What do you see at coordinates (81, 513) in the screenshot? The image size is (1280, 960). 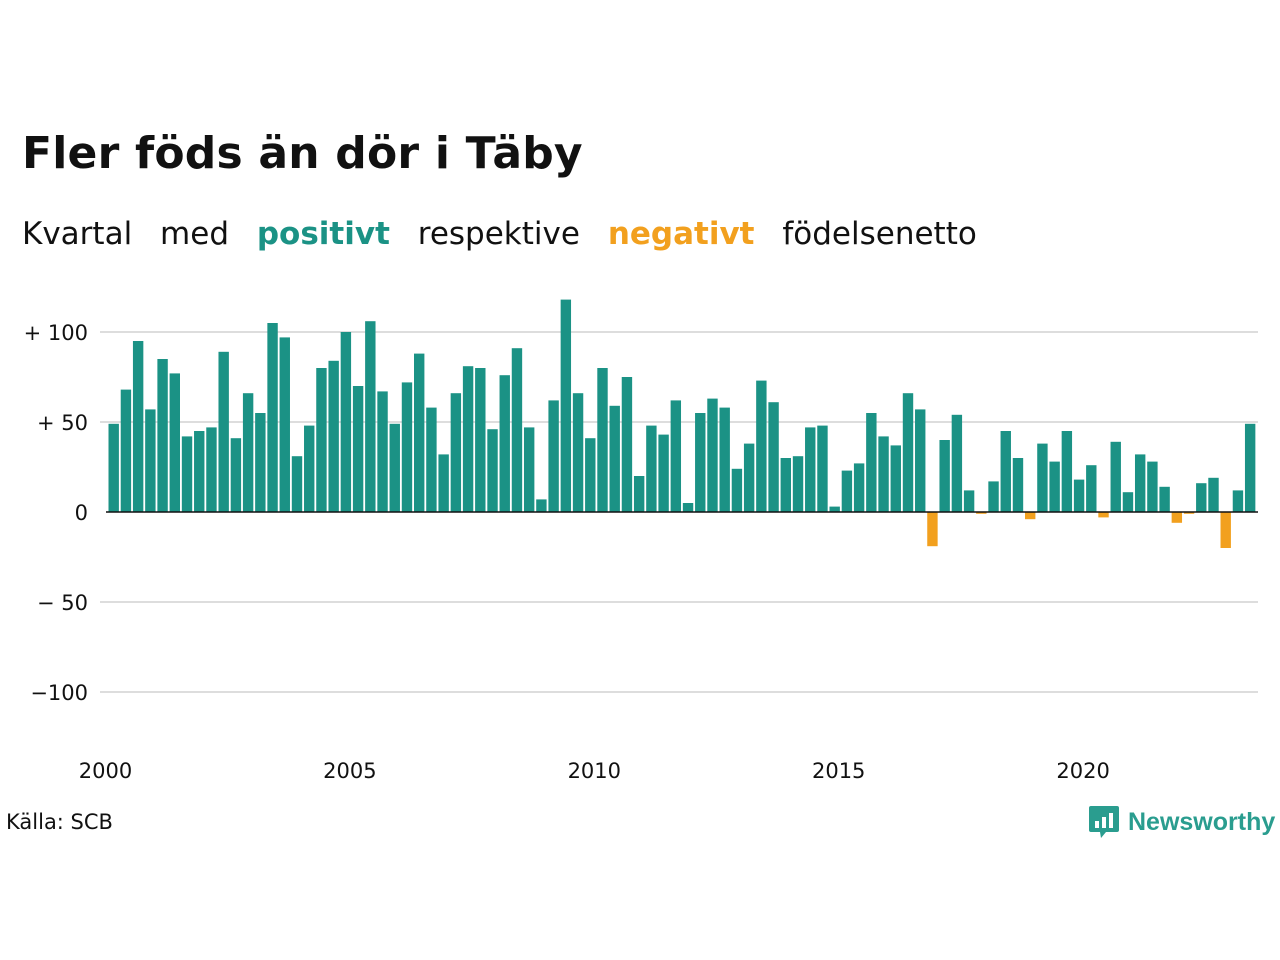 I see `y-tick-label: 0` at bounding box center [81, 513].